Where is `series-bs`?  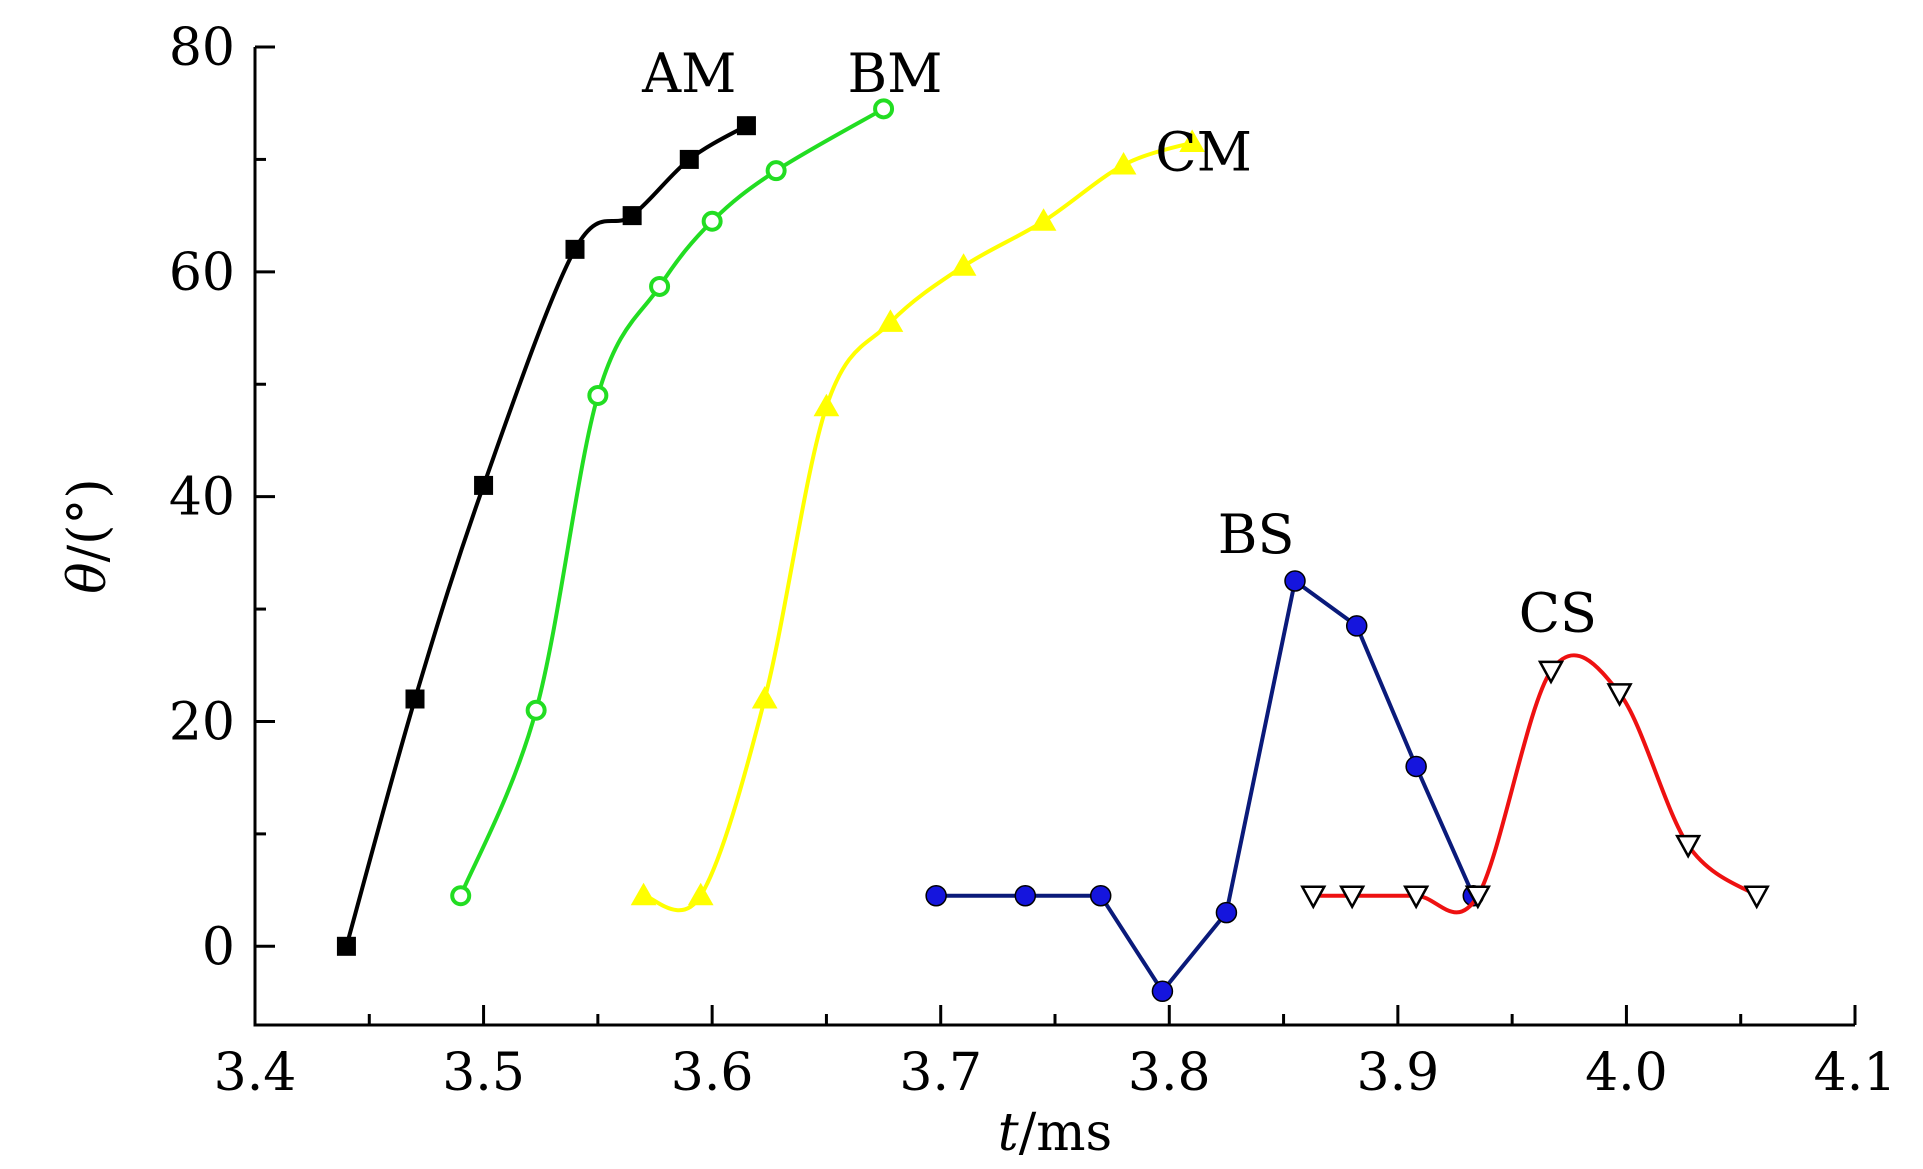 series-bs is located at coordinates (1205, 786).